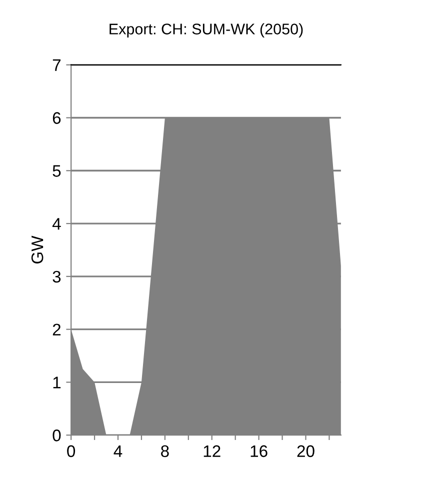  Describe the element at coordinates (56, 65) in the screenshot. I see `y-tick-label: 7` at that location.